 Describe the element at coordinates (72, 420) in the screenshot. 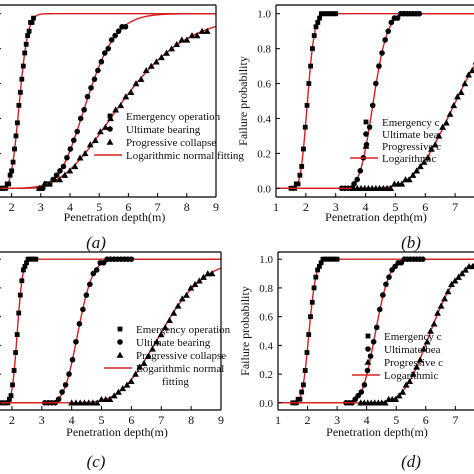

I see `x-tick-label: 4` at that location.